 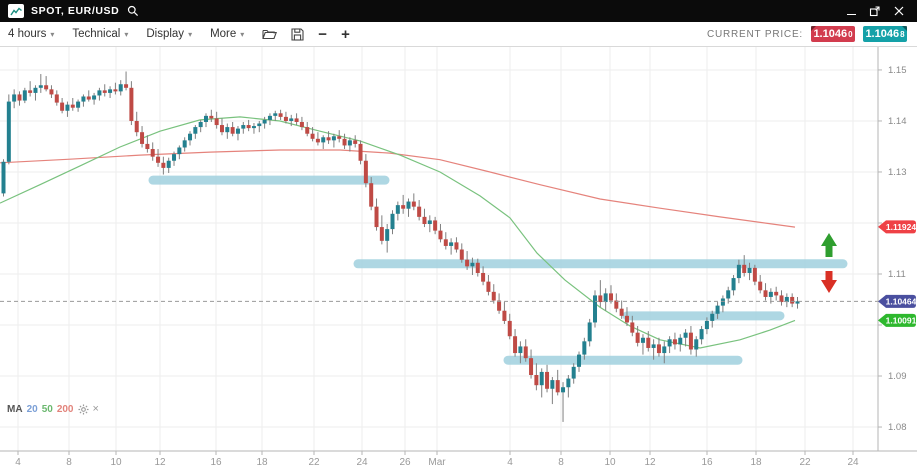 I want to click on save-icon, so click(x=297, y=34).